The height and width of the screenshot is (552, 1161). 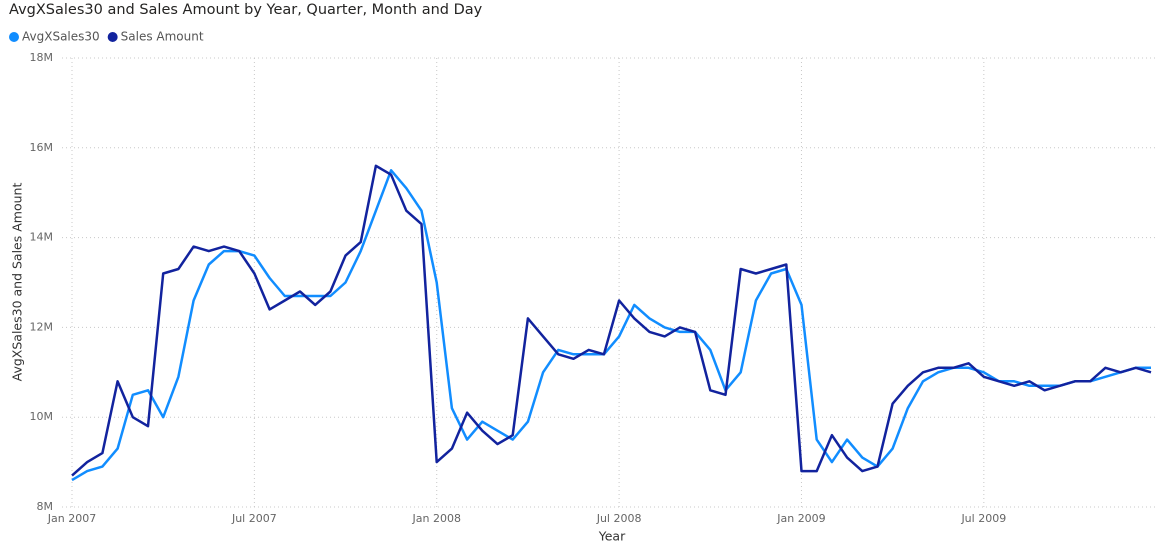 I want to click on x-tick-label: Jul 2007, so click(x=254, y=518).